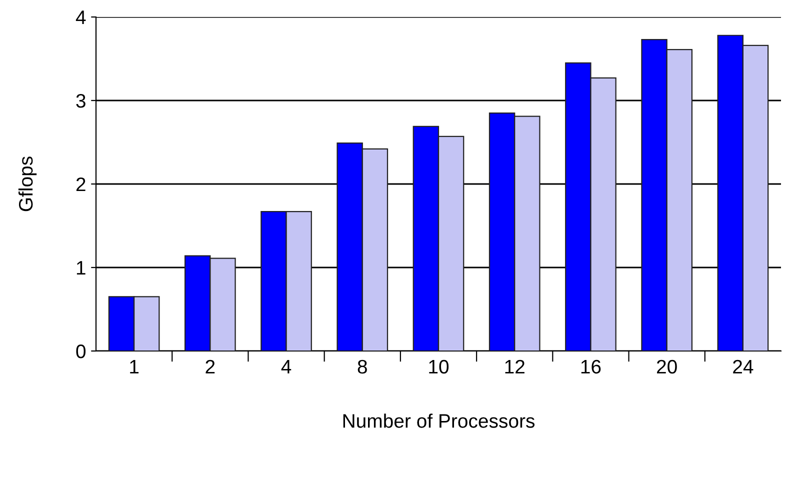  Describe the element at coordinates (591, 367) in the screenshot. I see `x-tick-label: 16` at that location.